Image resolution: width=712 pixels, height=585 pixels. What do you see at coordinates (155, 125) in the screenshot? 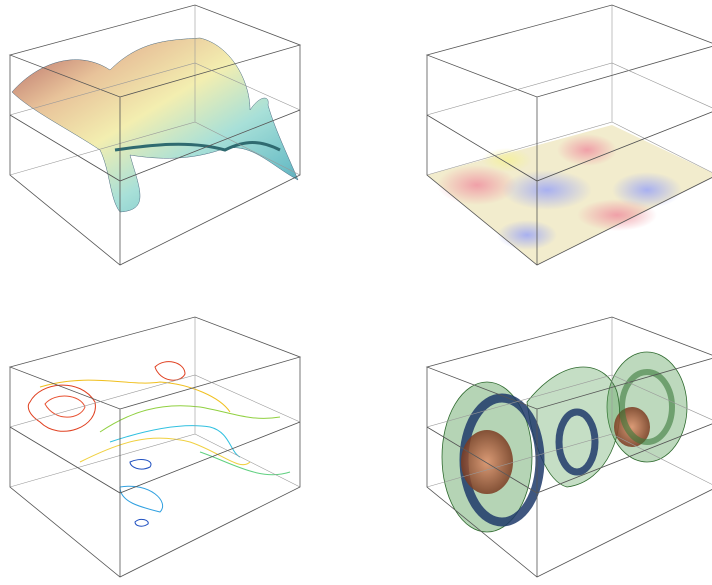
I see `surface` at bounding box center [155, 125].